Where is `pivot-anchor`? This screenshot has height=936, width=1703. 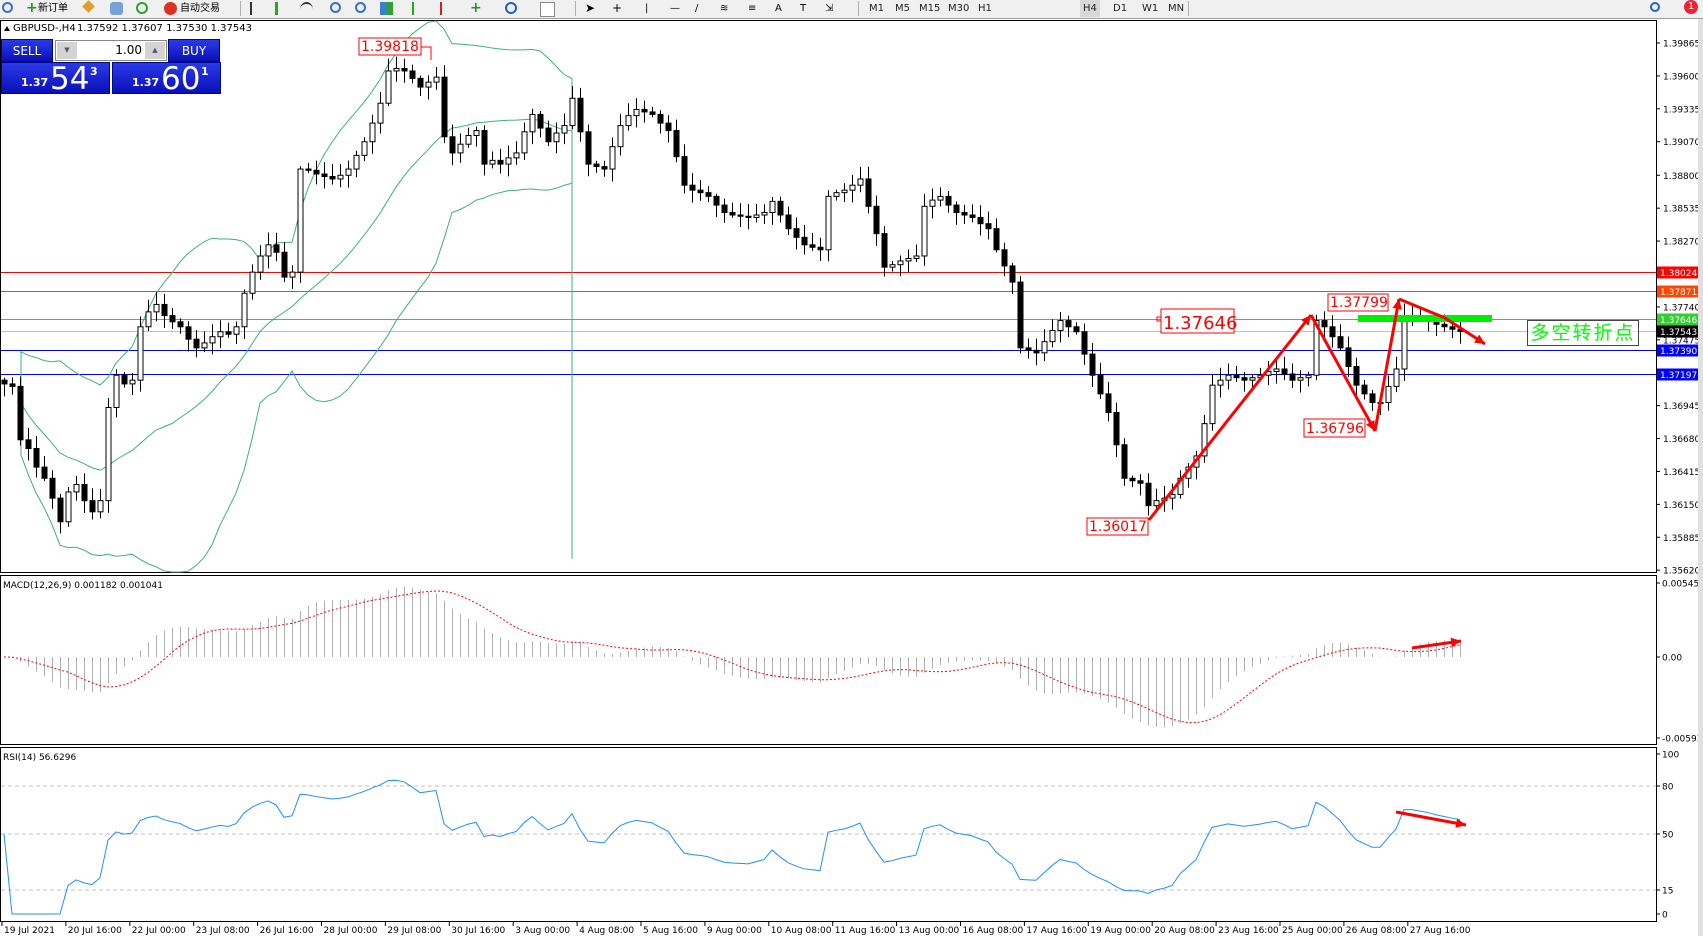
pivot-anchor is located at coordinates (1159, 319).